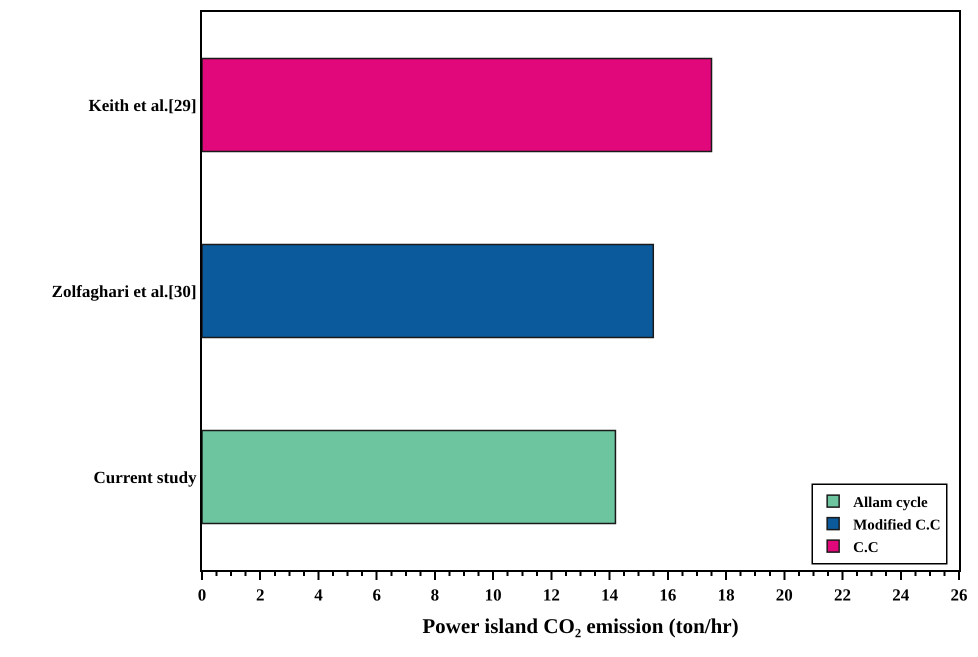  What do you see at coordinates (610, 594) in the screenshot?
I see `x-tick-label: 14` at bounding box center [610, 594].